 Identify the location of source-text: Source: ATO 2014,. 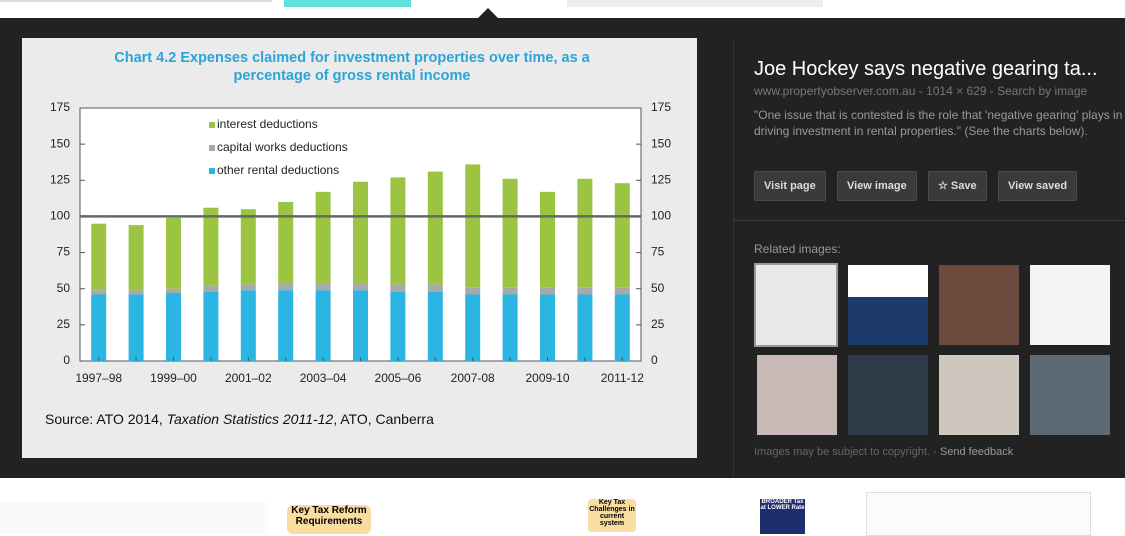
(106, 419).